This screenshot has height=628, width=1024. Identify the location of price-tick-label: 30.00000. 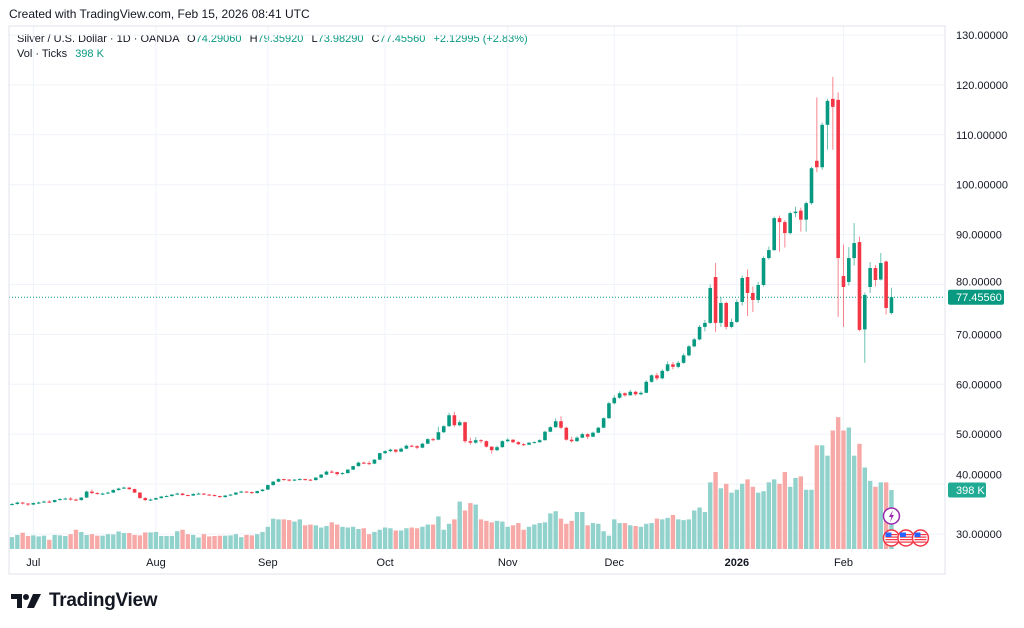
(979, 535).